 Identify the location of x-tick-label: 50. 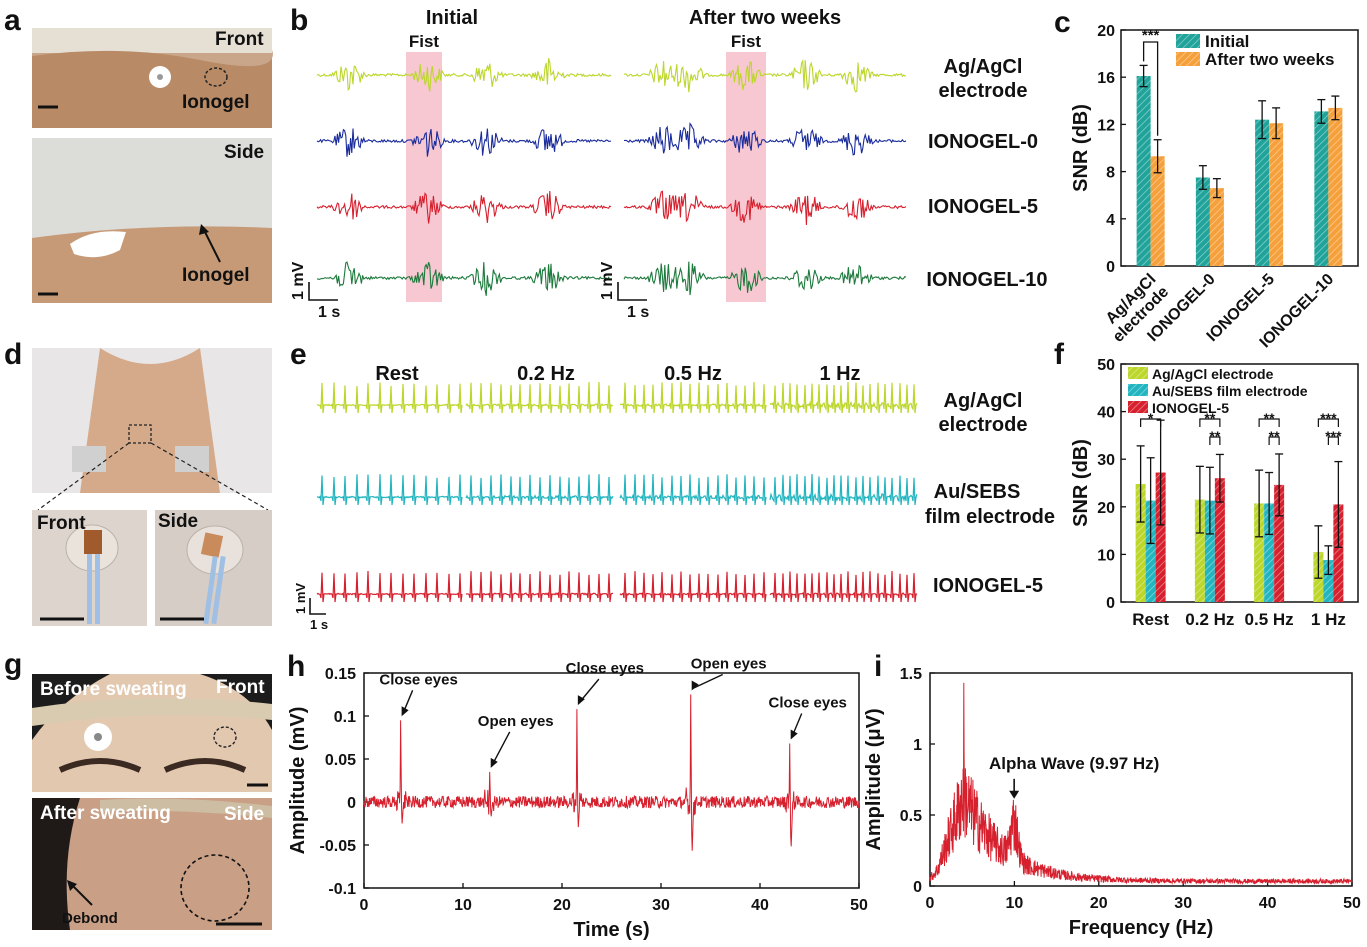
(859, 905).